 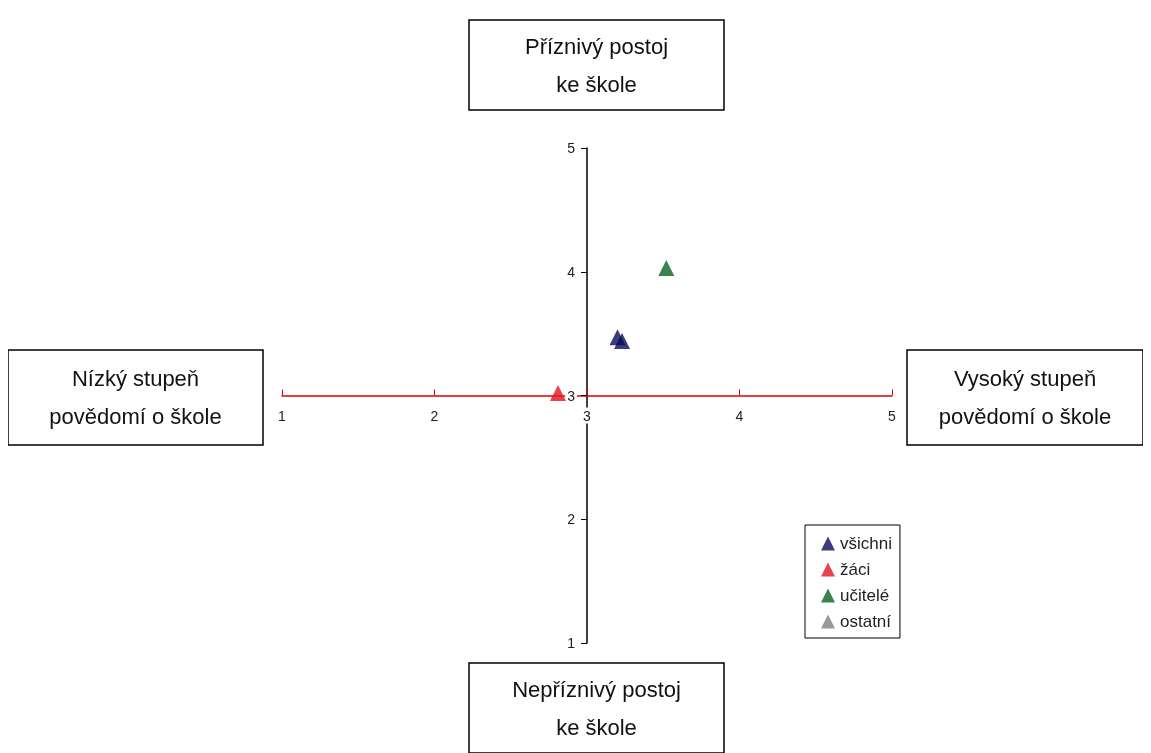 What do you see at coordinates (739, 415) in the screenshot?
I see `x-tick-label: 4` at bounding box center [739, 415].